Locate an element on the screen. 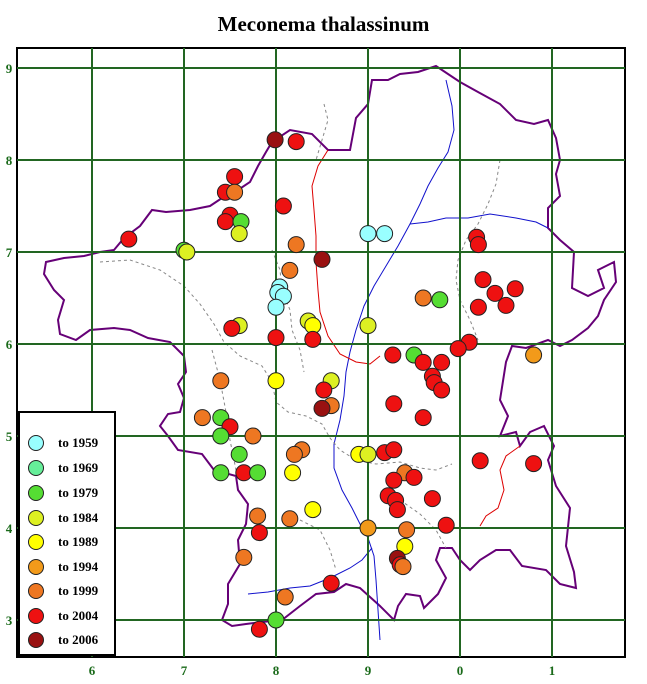 The width and height of the screenshot is (647, 684). legend-item: to 1959 is located at coordinates (63, 443).